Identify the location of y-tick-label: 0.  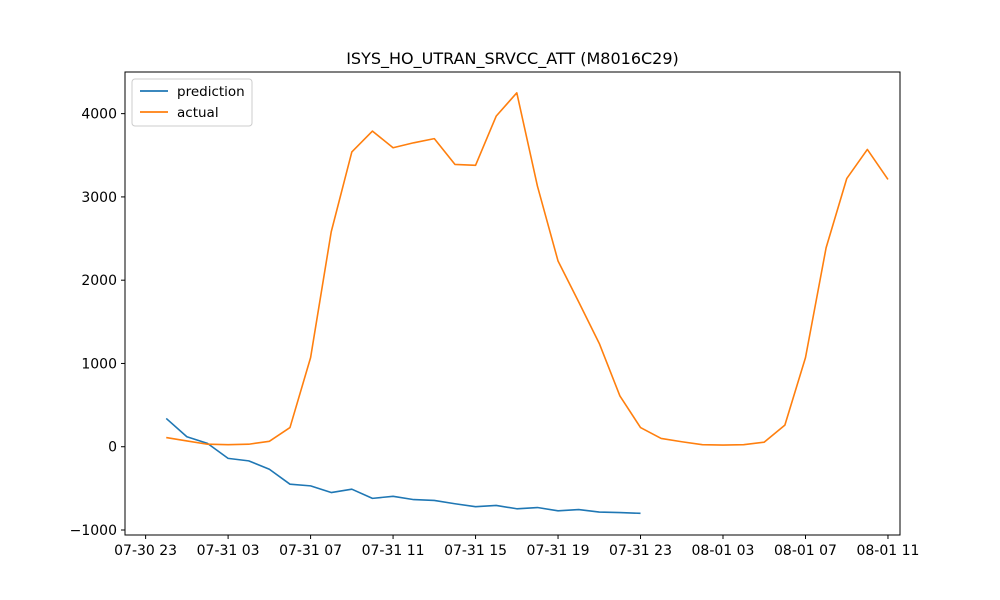
(112, 448).